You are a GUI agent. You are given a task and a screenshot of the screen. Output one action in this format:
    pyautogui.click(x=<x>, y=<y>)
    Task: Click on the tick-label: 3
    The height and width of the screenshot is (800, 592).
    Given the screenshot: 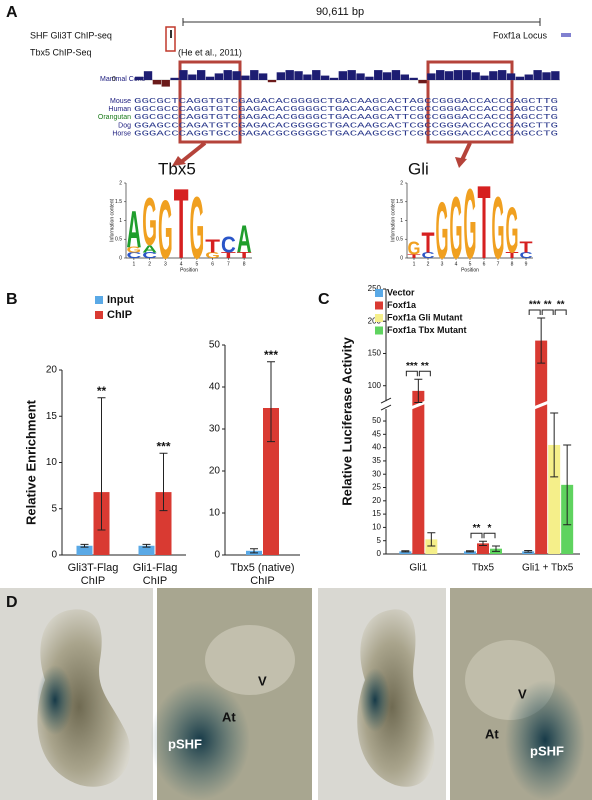 What is the action you would take?
    pyautogui.click(x=442, y=264)
    